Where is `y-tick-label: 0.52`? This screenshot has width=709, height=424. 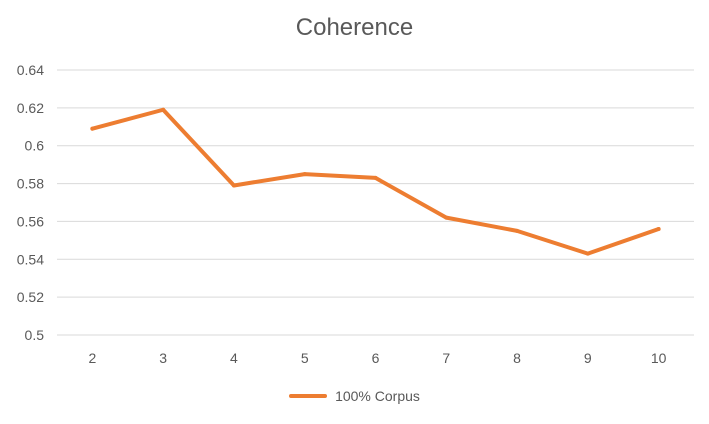
y-tick-label: 0.52 is located at coordinates (30, 297).